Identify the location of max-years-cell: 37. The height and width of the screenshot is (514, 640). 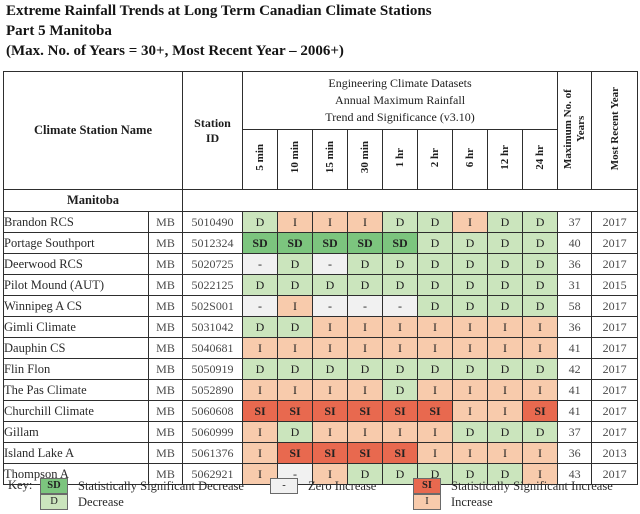
(575, 432).